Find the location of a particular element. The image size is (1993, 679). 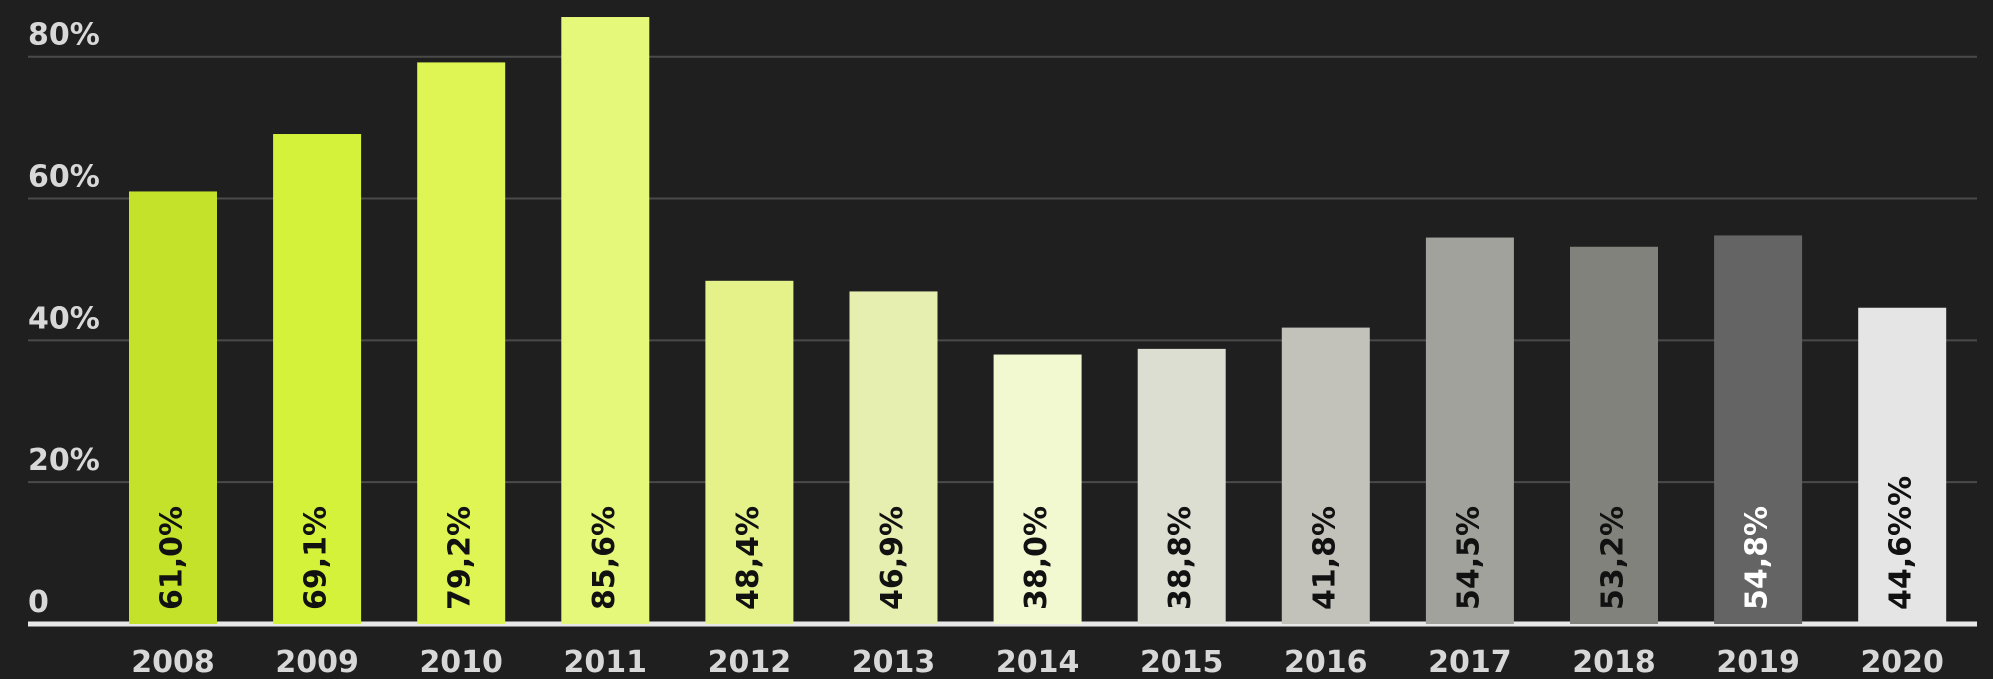

value-label: 79,2% is located at coordinates (460, 558).